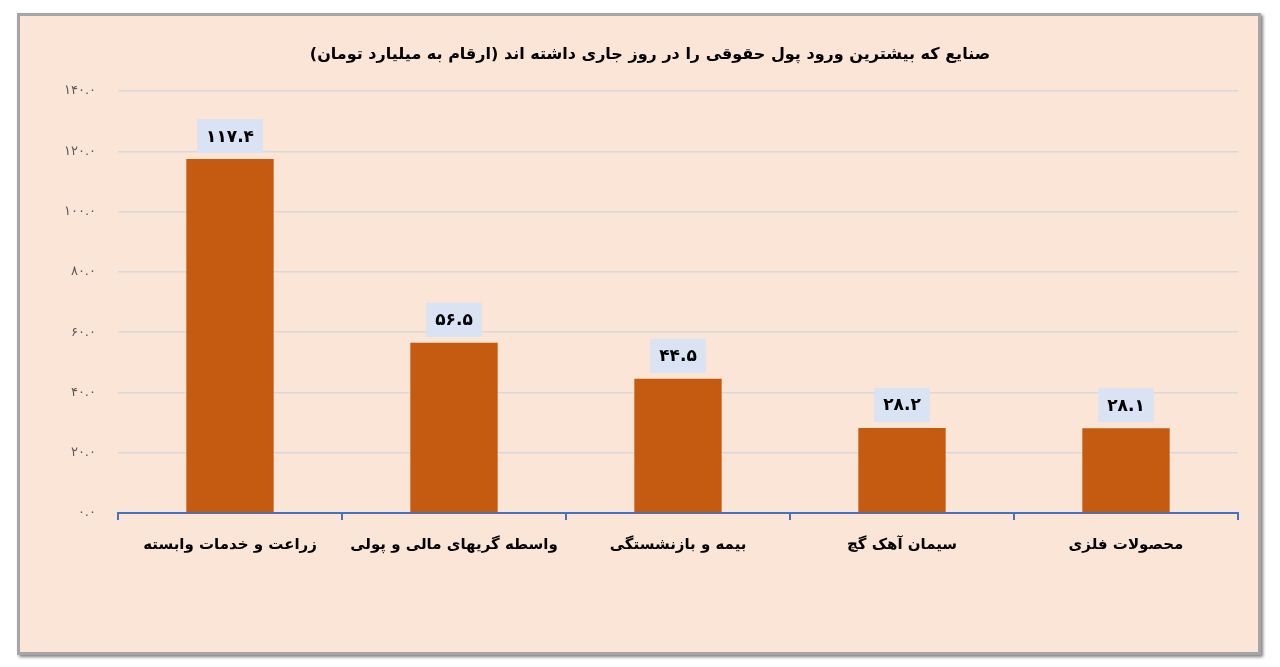 This screenshot has width=1280, height=667. Describe the element at coordinates (230, 543) in the screenshot. I see `x-tick-label: زراعت و خدمات وابسته` at that location.